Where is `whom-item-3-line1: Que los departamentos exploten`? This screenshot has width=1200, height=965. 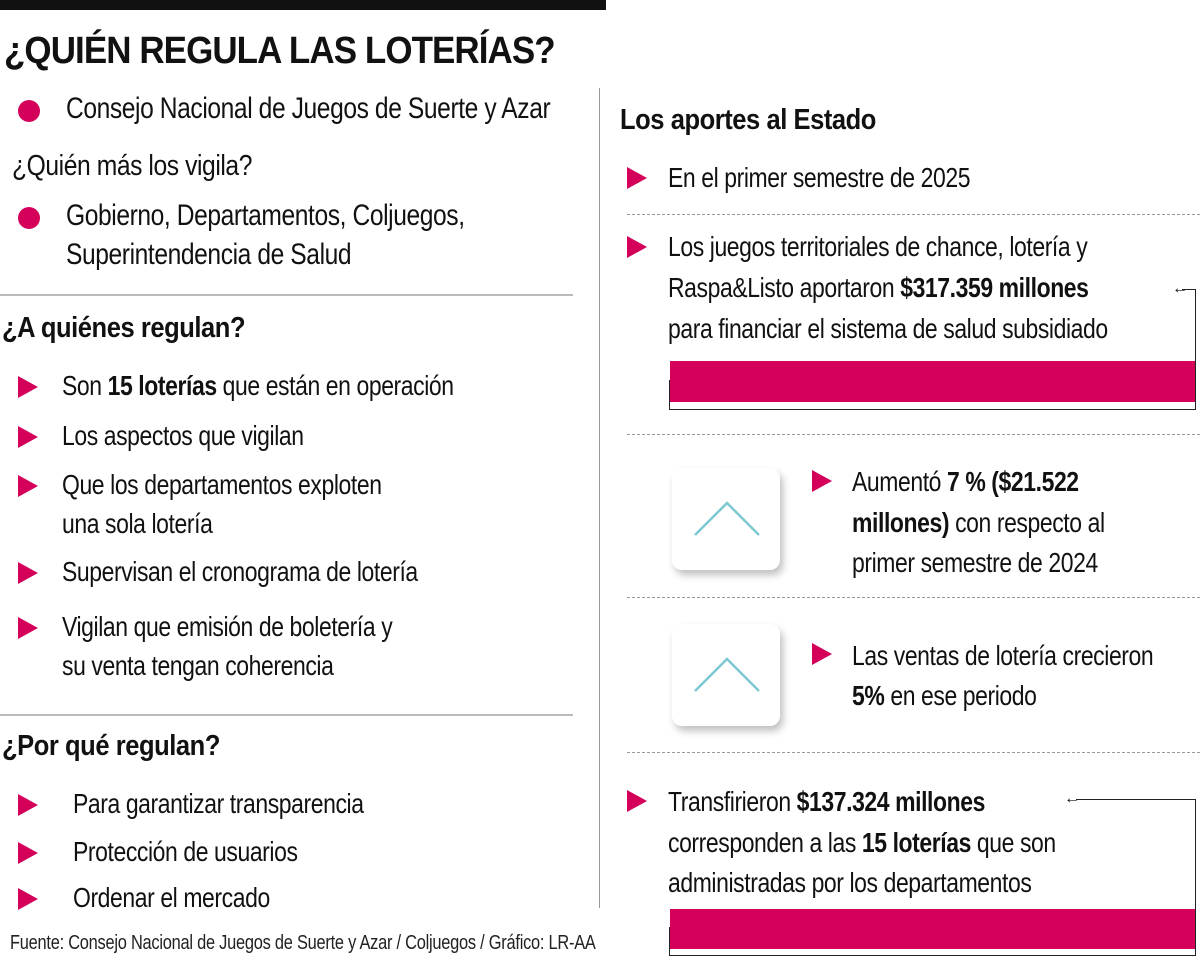 whom-item-3-line1: Que los departamentos exploten is located at coordinates (222, 484).